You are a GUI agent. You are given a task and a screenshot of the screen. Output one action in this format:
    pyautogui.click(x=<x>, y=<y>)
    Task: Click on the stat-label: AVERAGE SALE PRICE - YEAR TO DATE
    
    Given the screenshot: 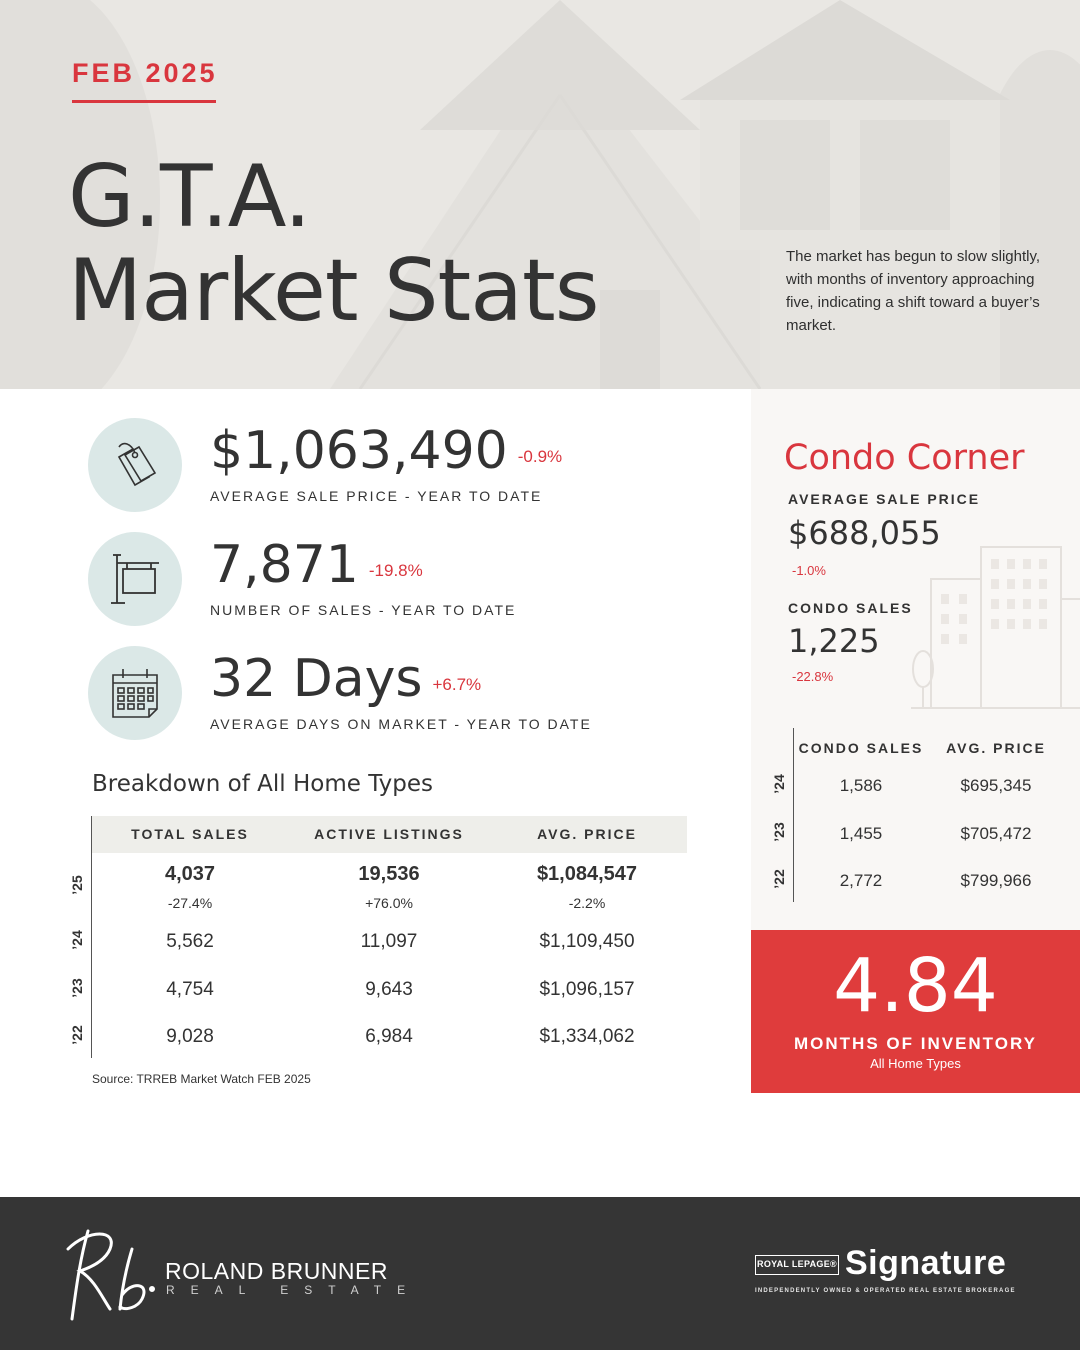 What is the action you would take?
    pyautogui.click(x=376, y=496)
    